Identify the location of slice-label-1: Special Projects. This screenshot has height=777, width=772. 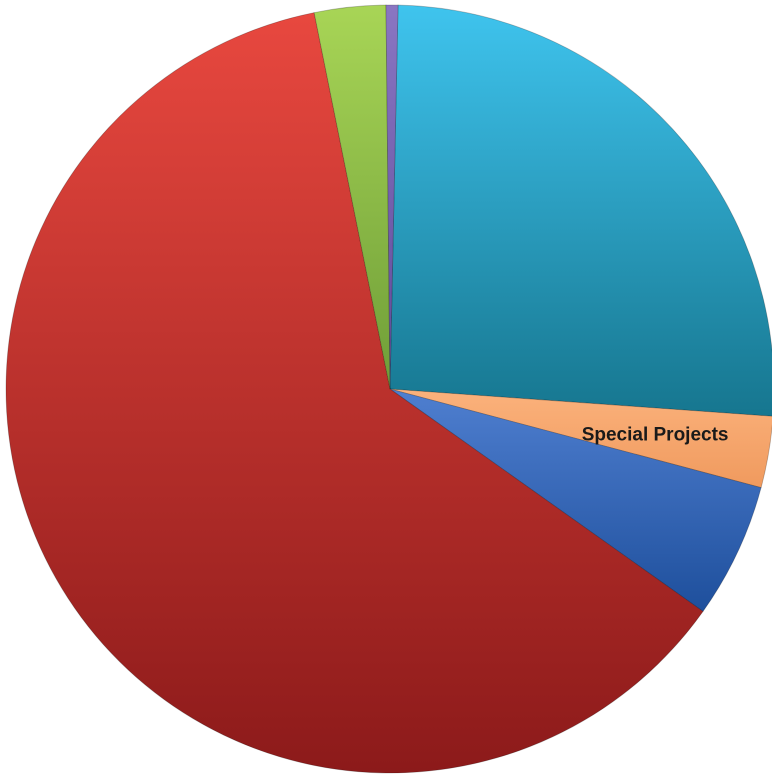
(655, 434).